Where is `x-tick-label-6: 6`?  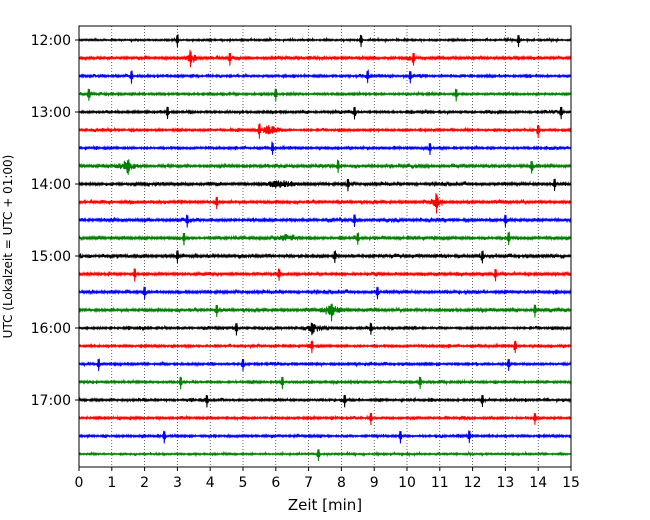 x-tick-label-6: 6 is located at coordinates (275, 483).